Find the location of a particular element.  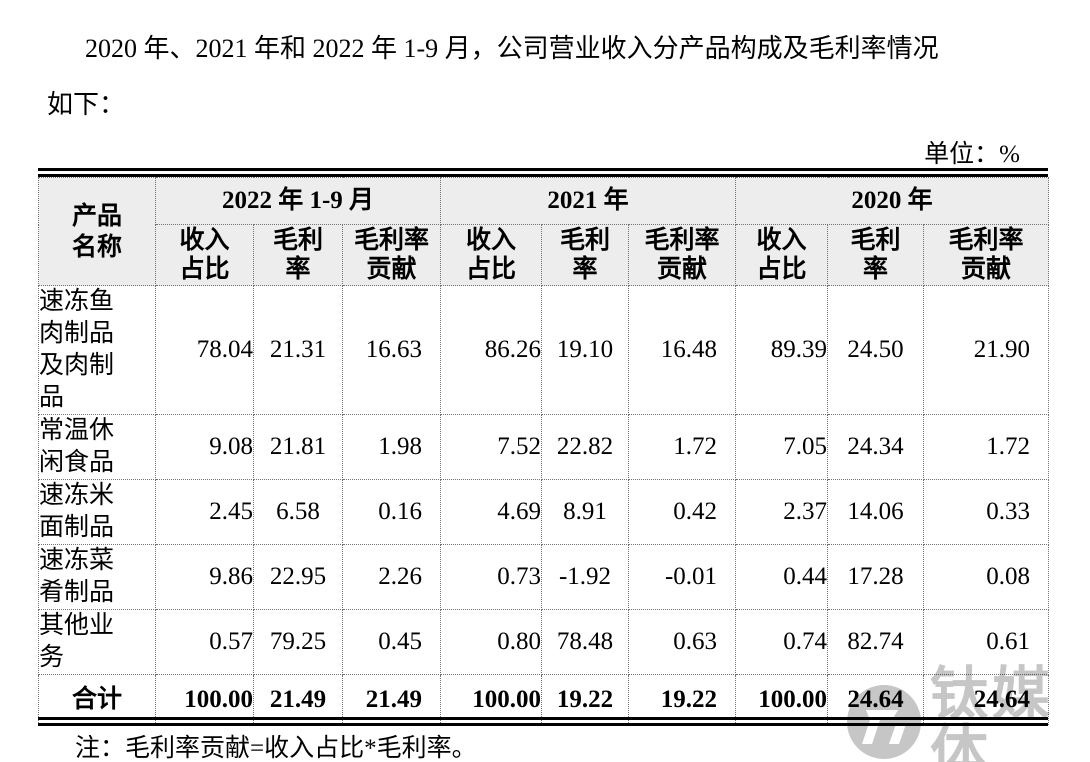

table-cell: 0.44 is located at coordinates (782, 577).